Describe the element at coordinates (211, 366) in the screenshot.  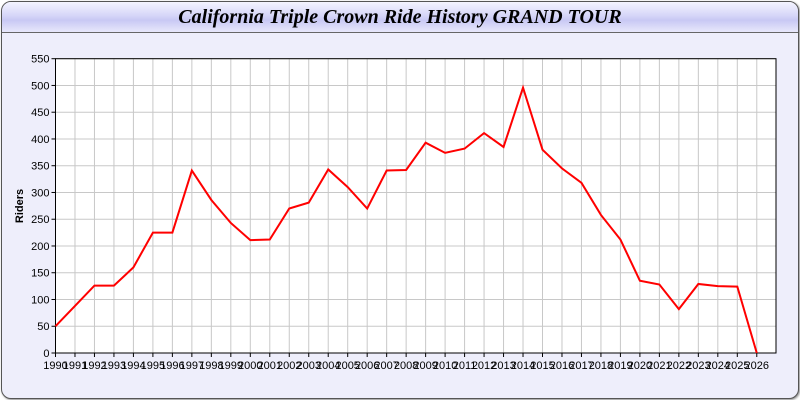
I see `x-tick-label: 1998` at that location.